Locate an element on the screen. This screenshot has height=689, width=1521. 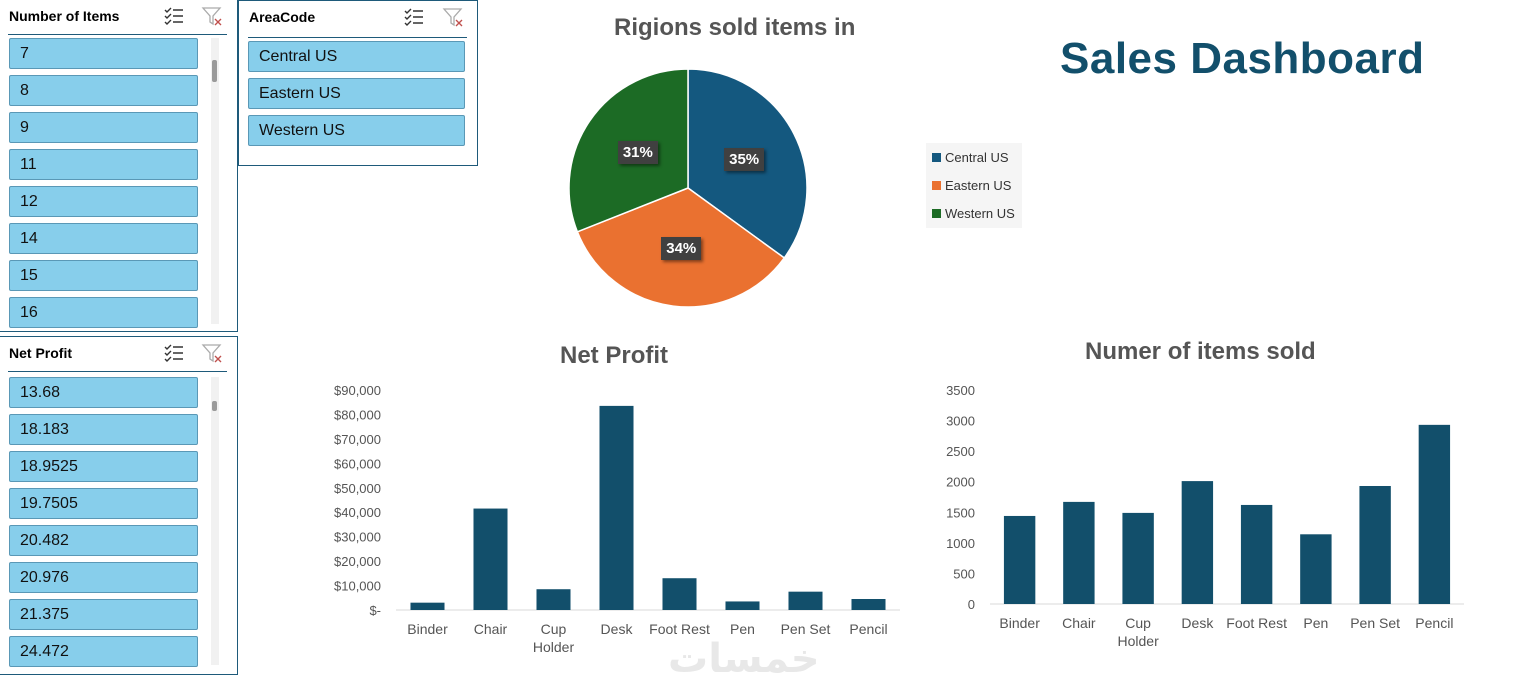
slicer-item: 14 is located at coordinates (103, 238).